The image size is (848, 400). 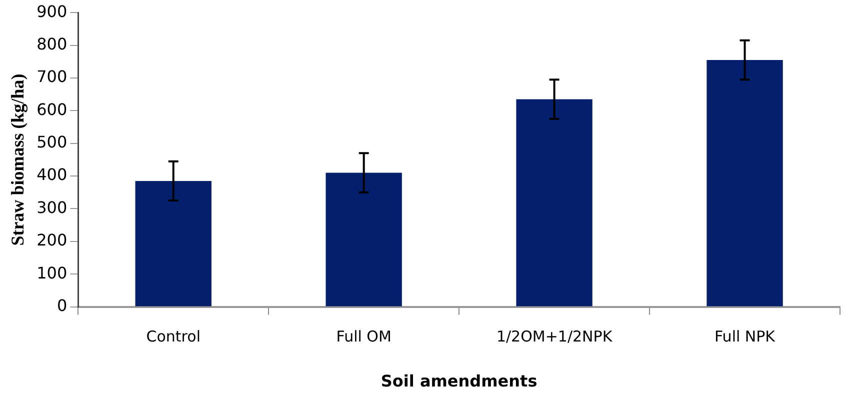 What do you see at coordinates (52, 109) in the screenshot?
I see `y-tick-label: 600` at bounding box center [52, 109].